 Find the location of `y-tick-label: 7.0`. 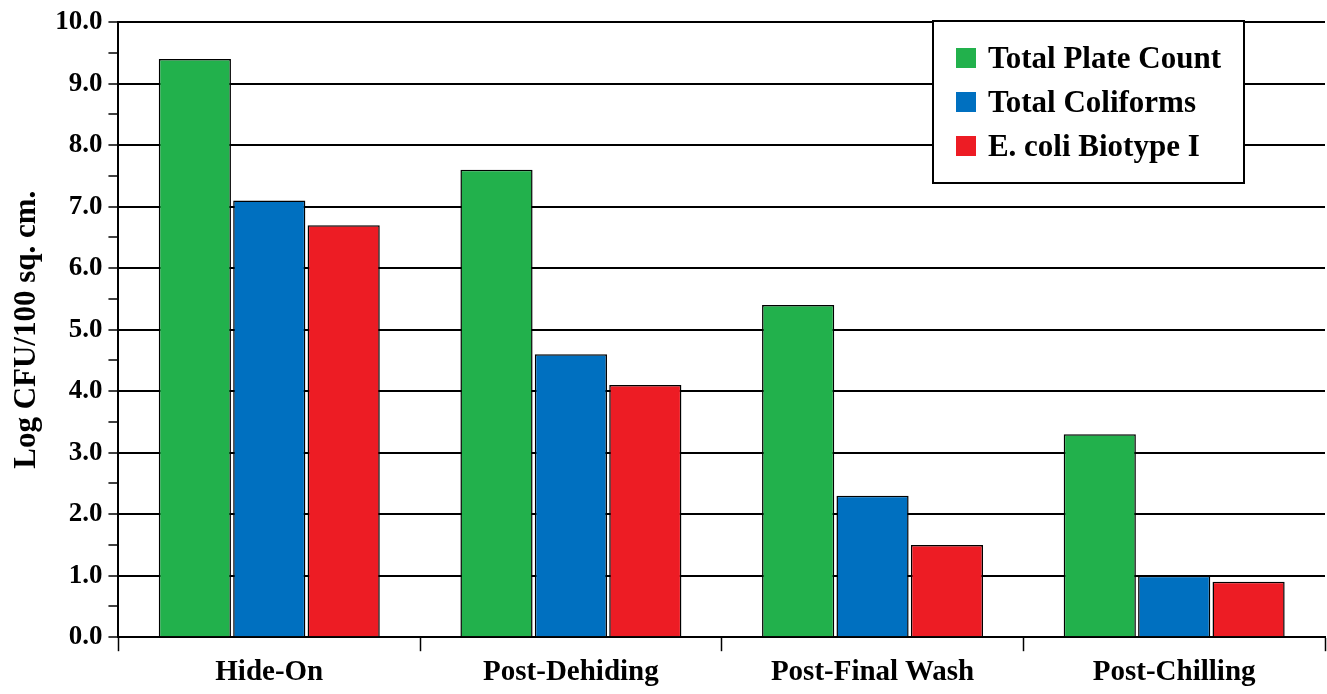

y-tick-label: 7.0 is located at coordinates (85, 204).